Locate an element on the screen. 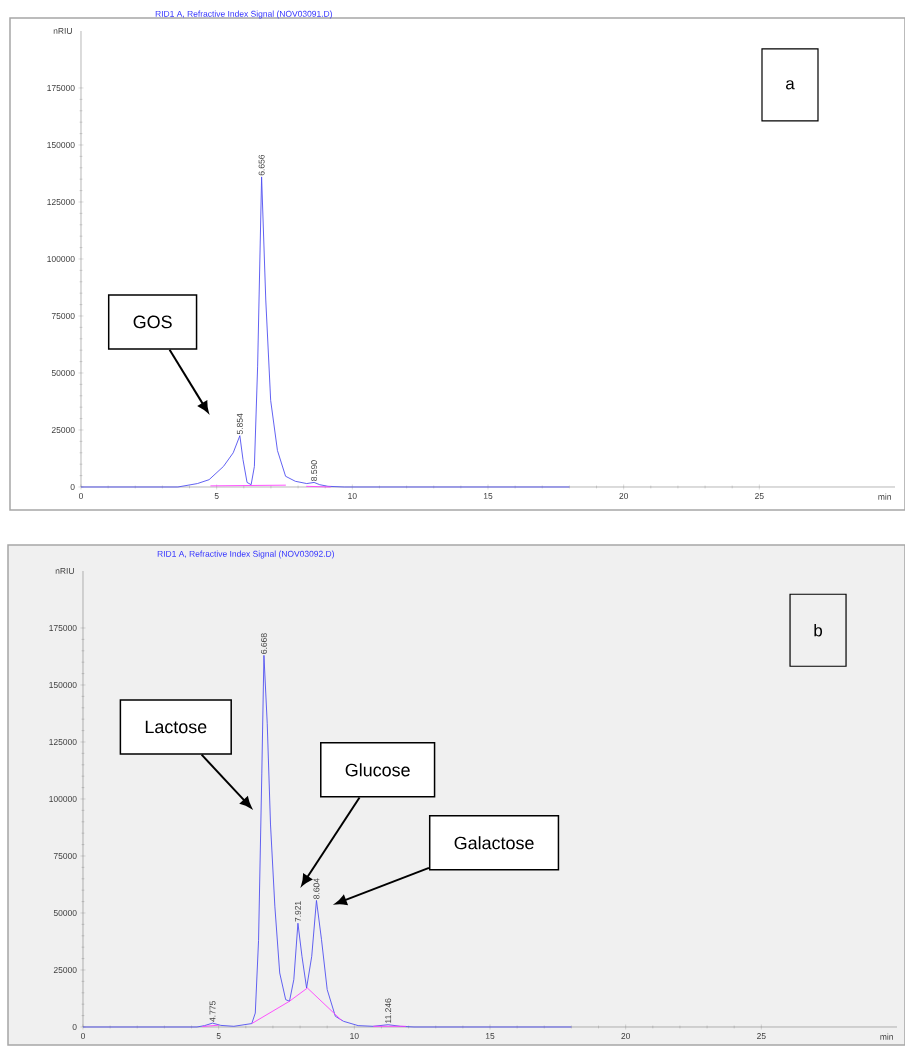 This screenshot has width=905, height=1049. annotation: 5.854 is located at coordinates (239, 424).